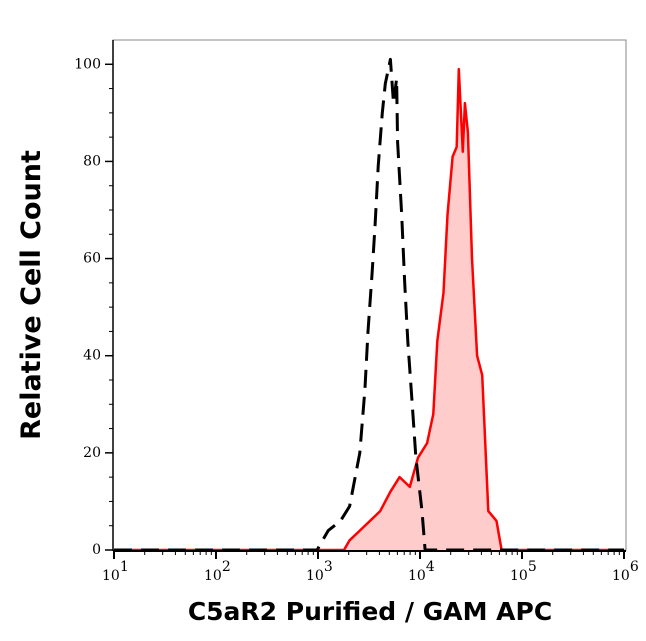 The image size is (646, 641). Describe the element at coordinates (115, 571) in the screenshot. I see `x-tick-label: 10¹` at that location.